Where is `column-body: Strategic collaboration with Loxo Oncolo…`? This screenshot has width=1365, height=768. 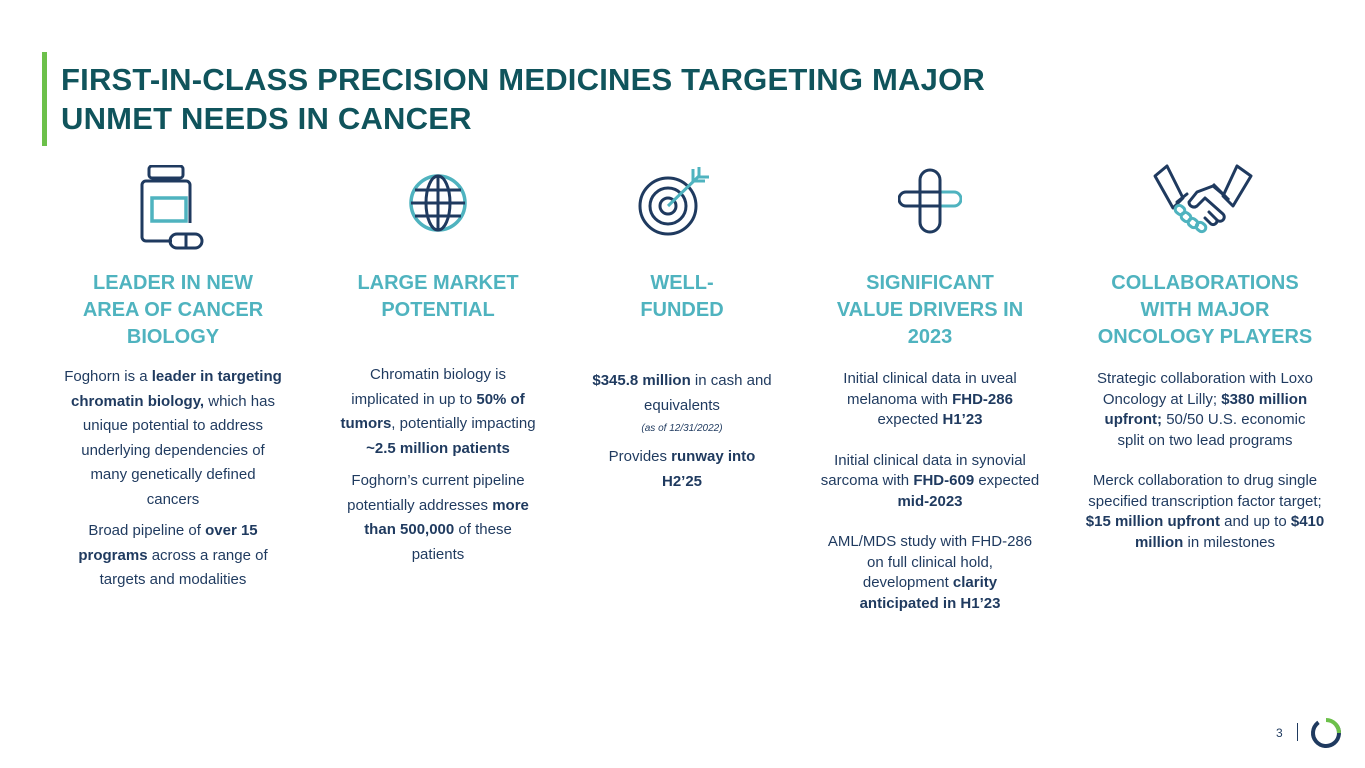 column-body: Strategic collaboration with Loxo Oncolo… is located at coordinates (1205, 461).